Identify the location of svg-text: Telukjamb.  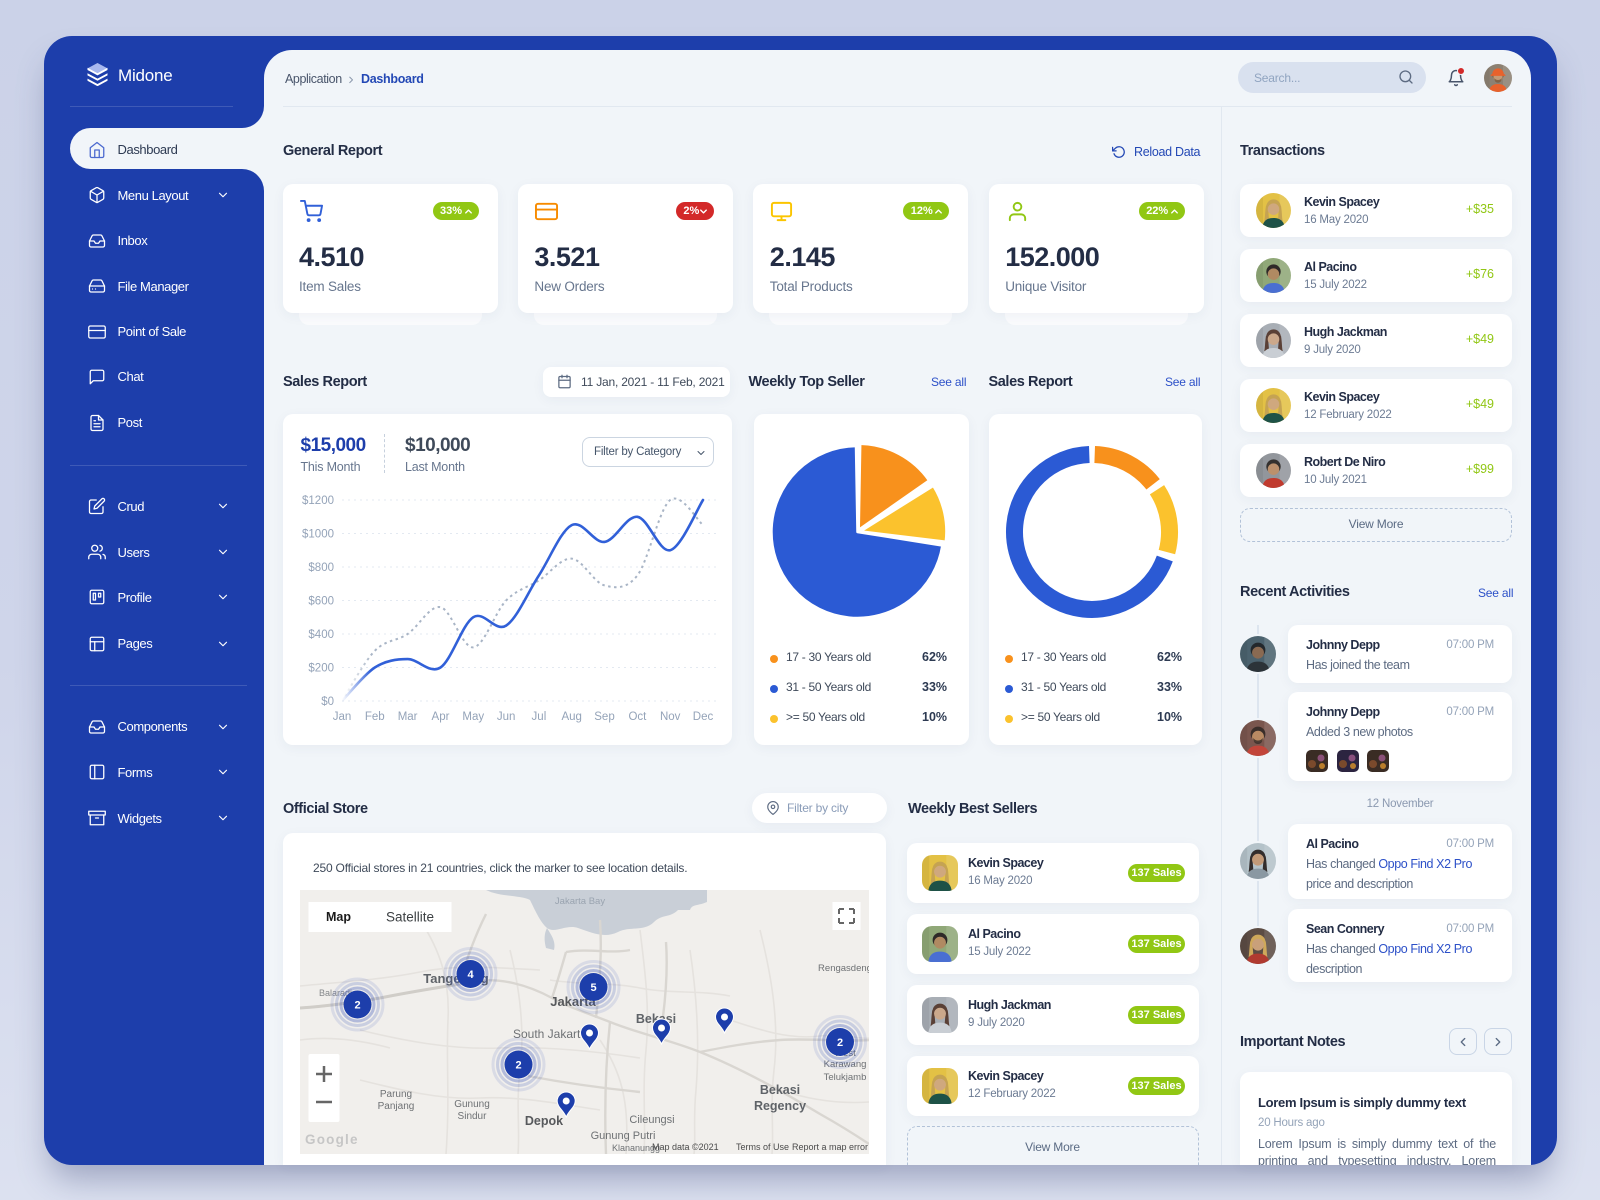
(844, 1077).